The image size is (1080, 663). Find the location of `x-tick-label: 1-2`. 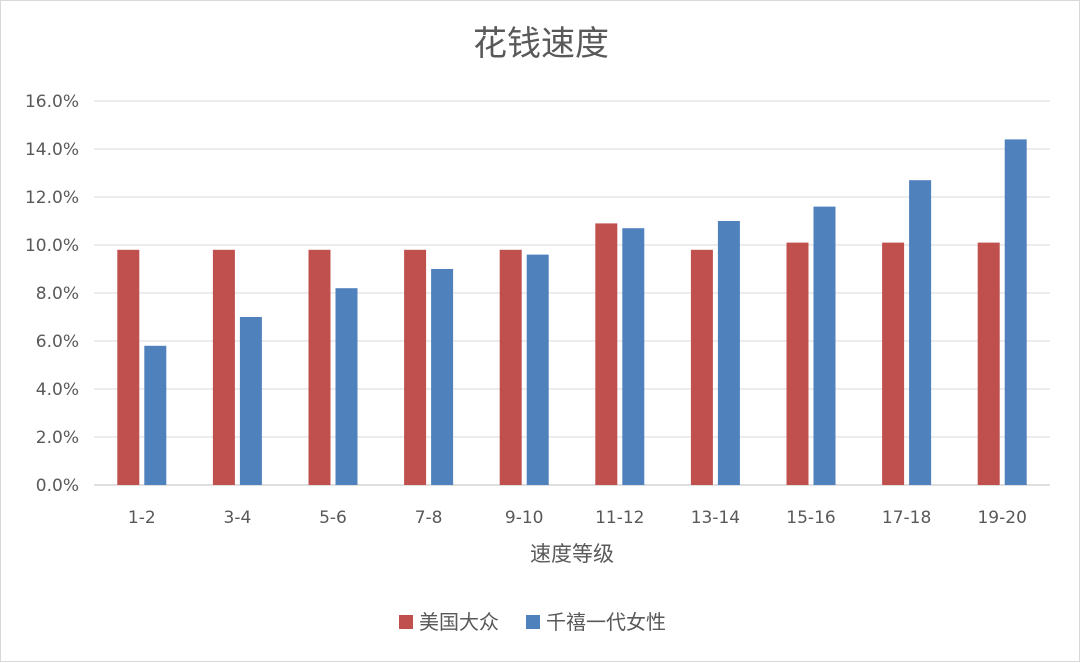

x-tick-label: 1-2 is located at coordinates (142, 518).